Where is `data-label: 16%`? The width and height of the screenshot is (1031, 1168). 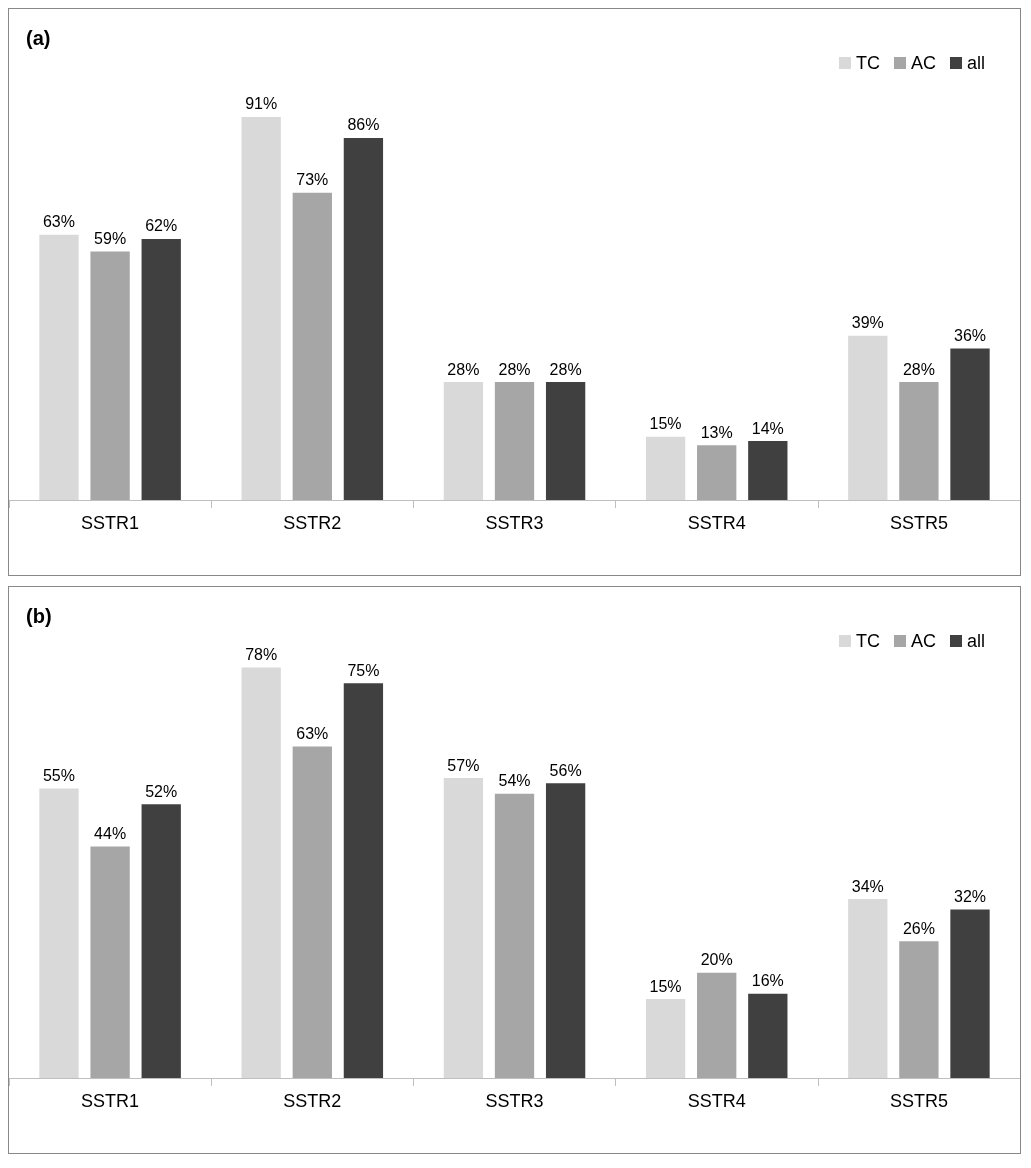 data-label: 16% is located at coordinates (767, 981).